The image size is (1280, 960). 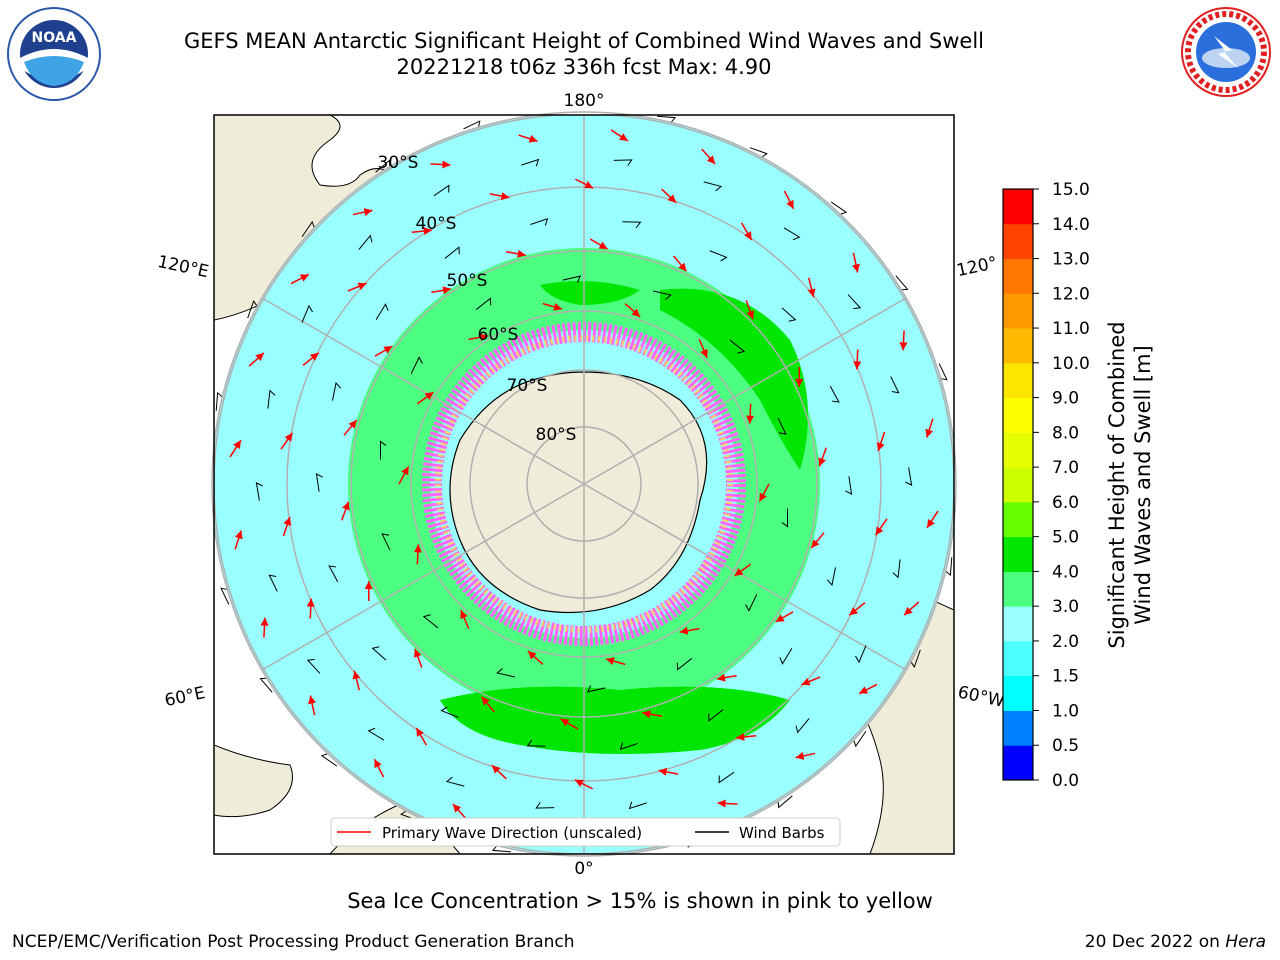 What do you see at coordinates (1071, 225) in the screenshot?
I see `colorbar-tick-label: 14.0` at bounding box center [1071, 225].